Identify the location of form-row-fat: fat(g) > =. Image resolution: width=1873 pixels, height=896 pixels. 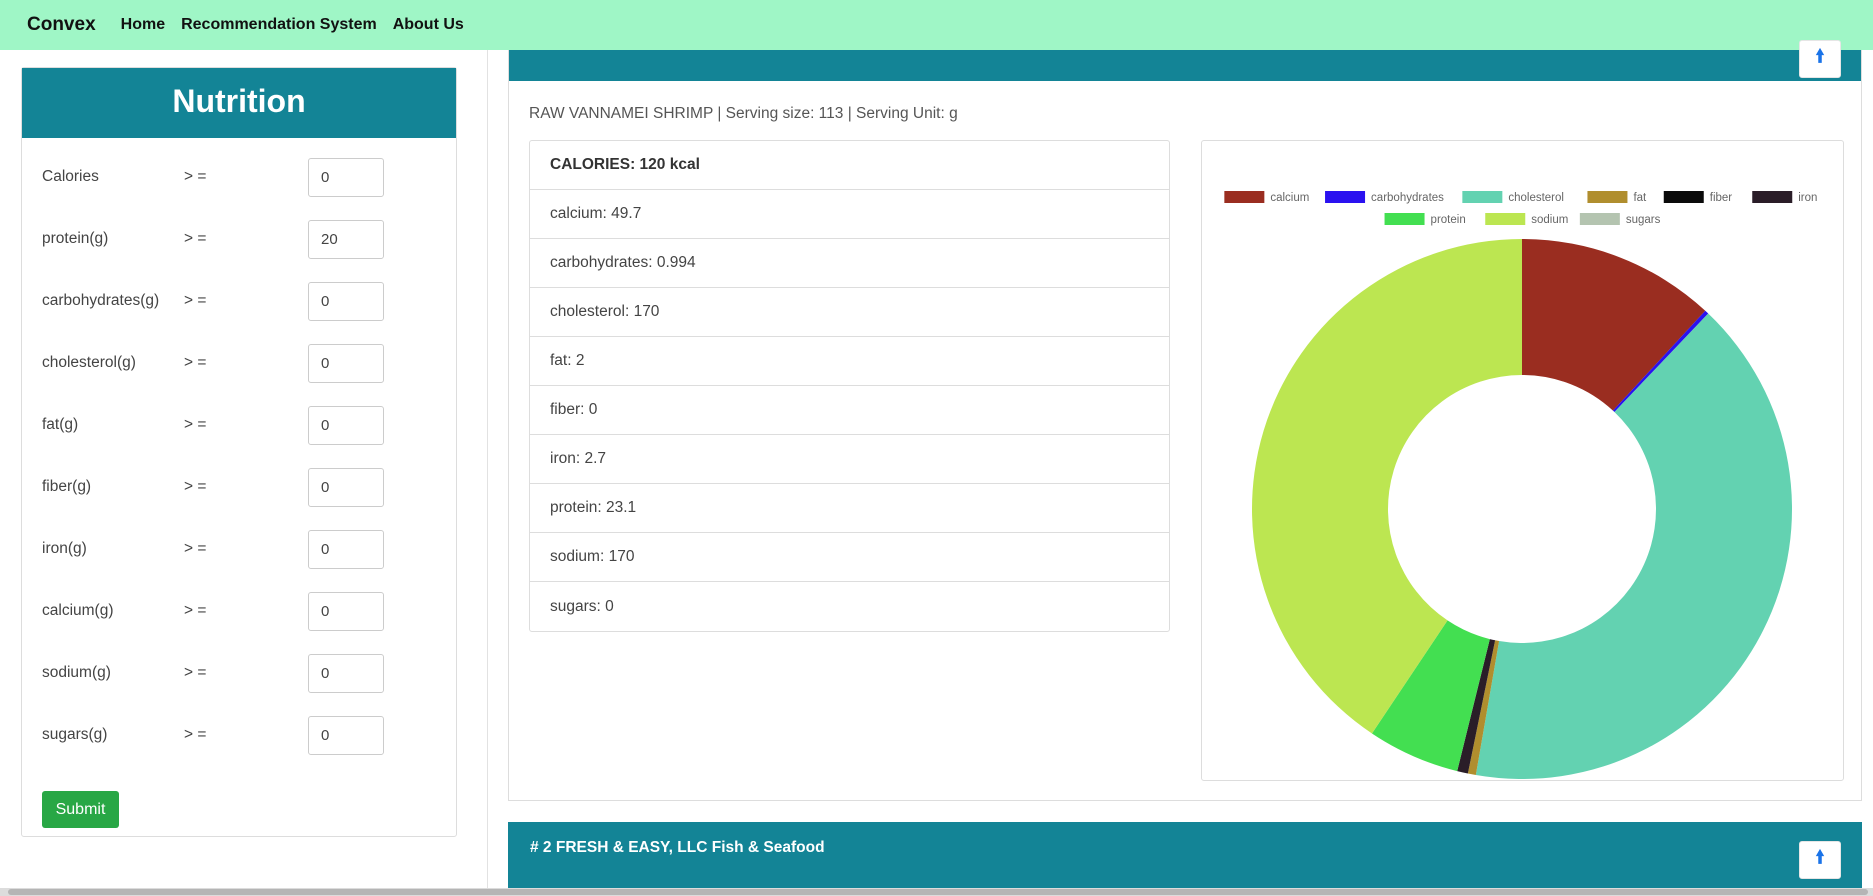
(242, 425).